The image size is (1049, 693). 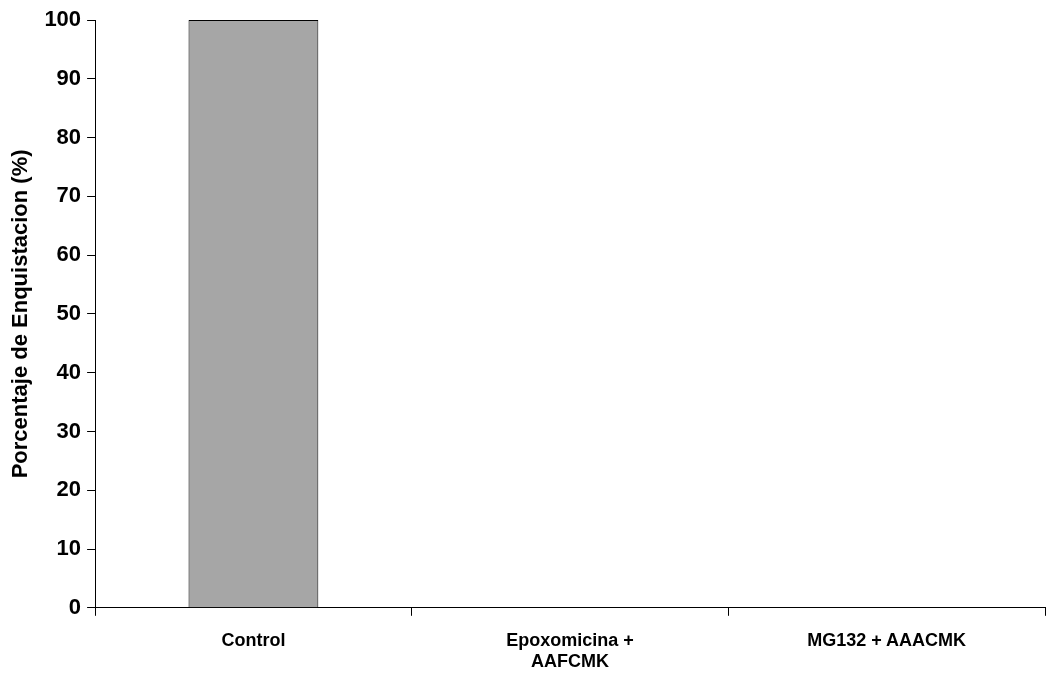 What do you see at coordinates (69, 77) in the screenshot?
I see `y-tick-label: 90` at bounding box center [69, 77].